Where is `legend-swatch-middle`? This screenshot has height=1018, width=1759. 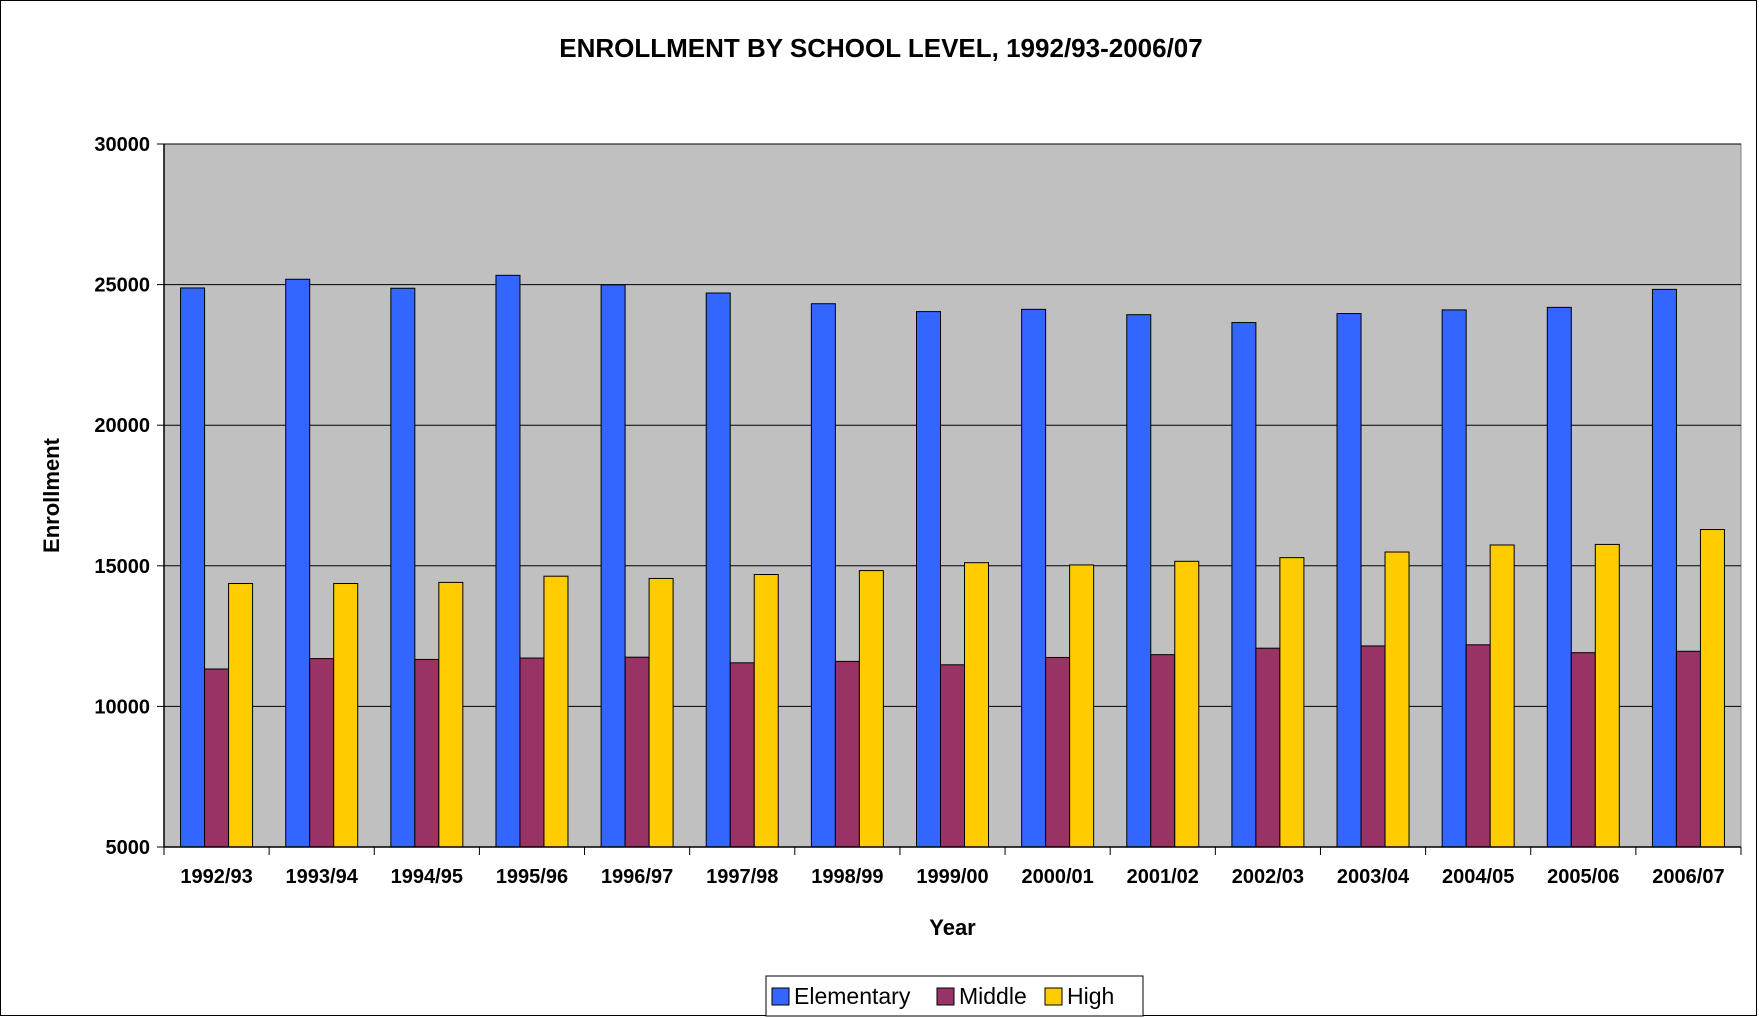
legend-swatch-middle is located at coordinates (945, 996).